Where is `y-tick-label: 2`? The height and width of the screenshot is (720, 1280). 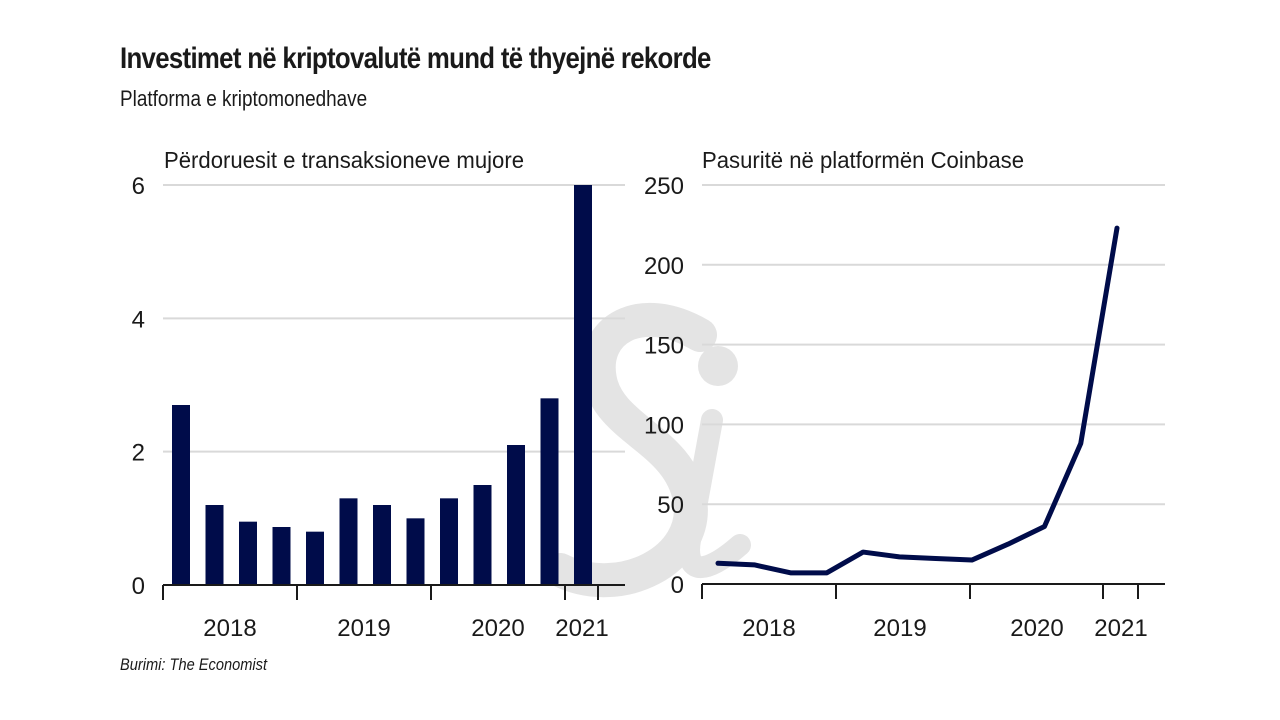 y-tick-label: 2 is located at coordinates (138, 453).